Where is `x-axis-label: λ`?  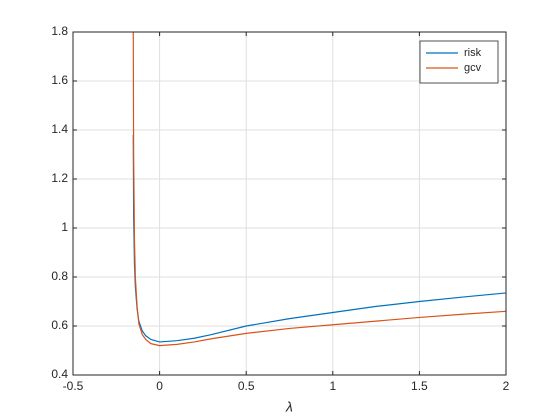
x-axis-label: λ is located at coordinates (289, 407).